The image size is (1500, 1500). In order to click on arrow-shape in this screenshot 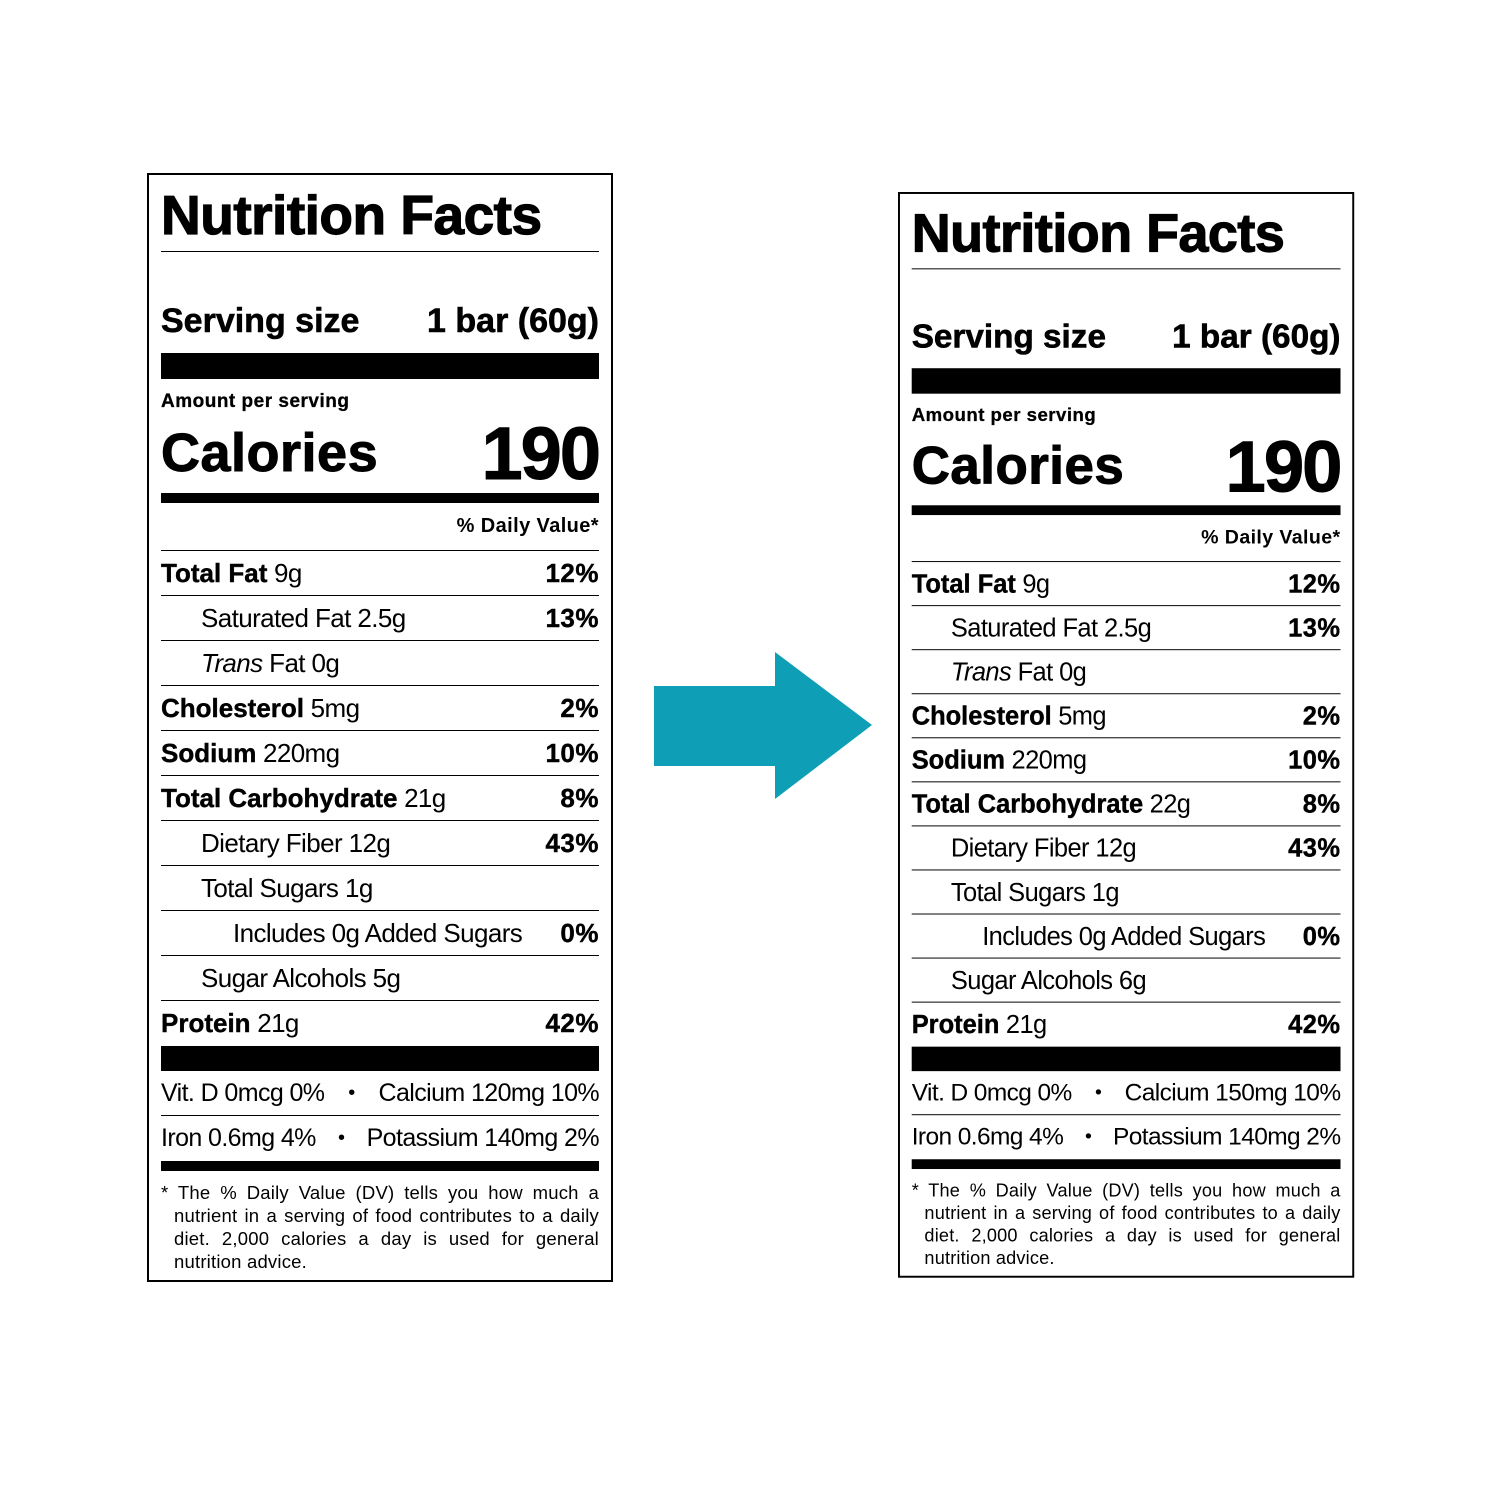, I will do `click(763, 725)`.